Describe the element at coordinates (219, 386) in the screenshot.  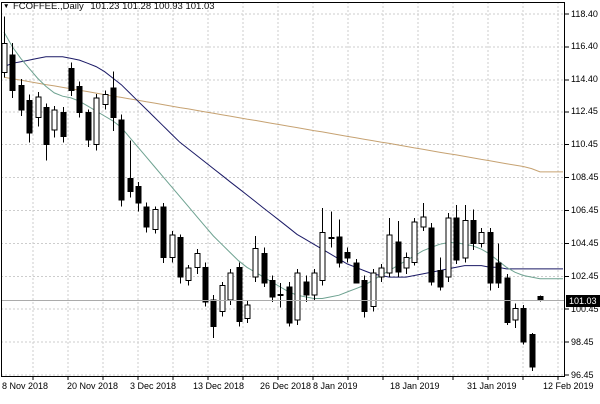
I see `date-axis-label: 13 Dec 2018` at that location.